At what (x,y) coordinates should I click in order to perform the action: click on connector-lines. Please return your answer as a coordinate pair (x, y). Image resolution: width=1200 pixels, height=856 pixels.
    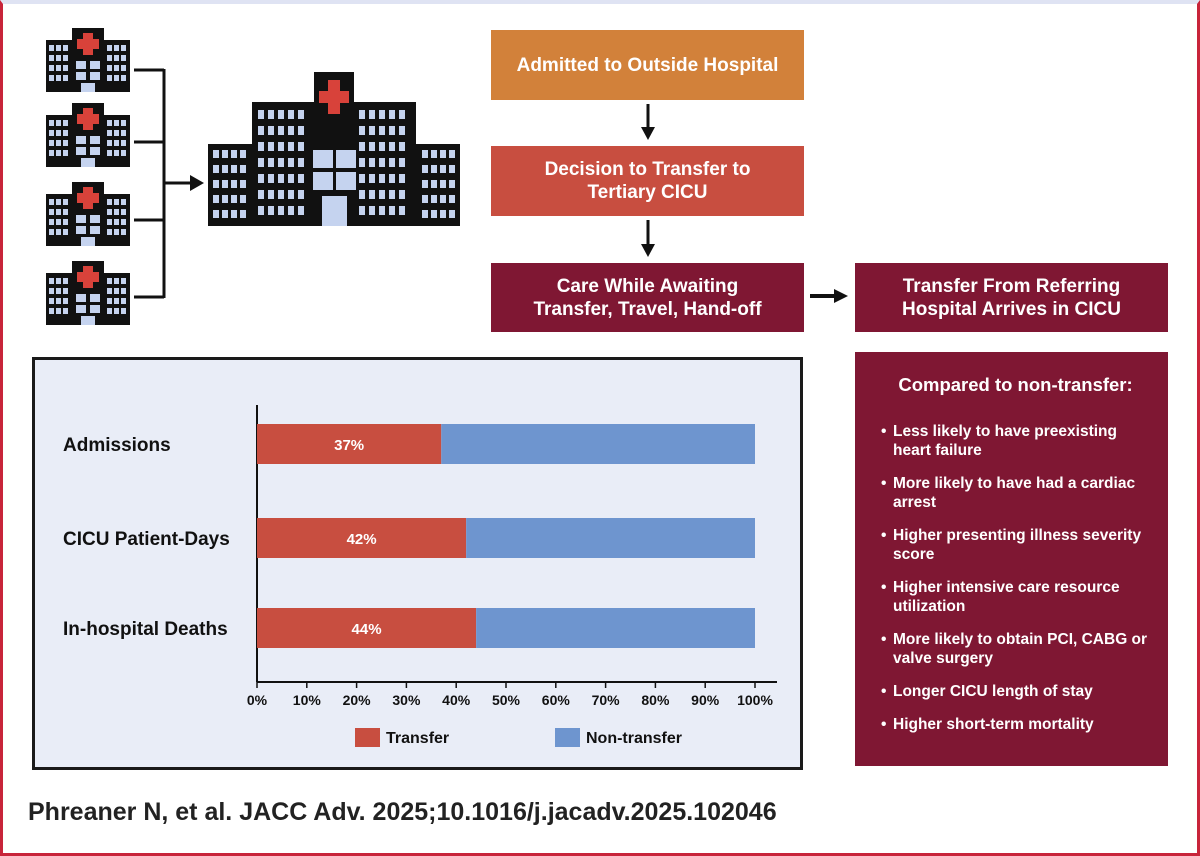
    Looking at the image, I should click on (163, 183).